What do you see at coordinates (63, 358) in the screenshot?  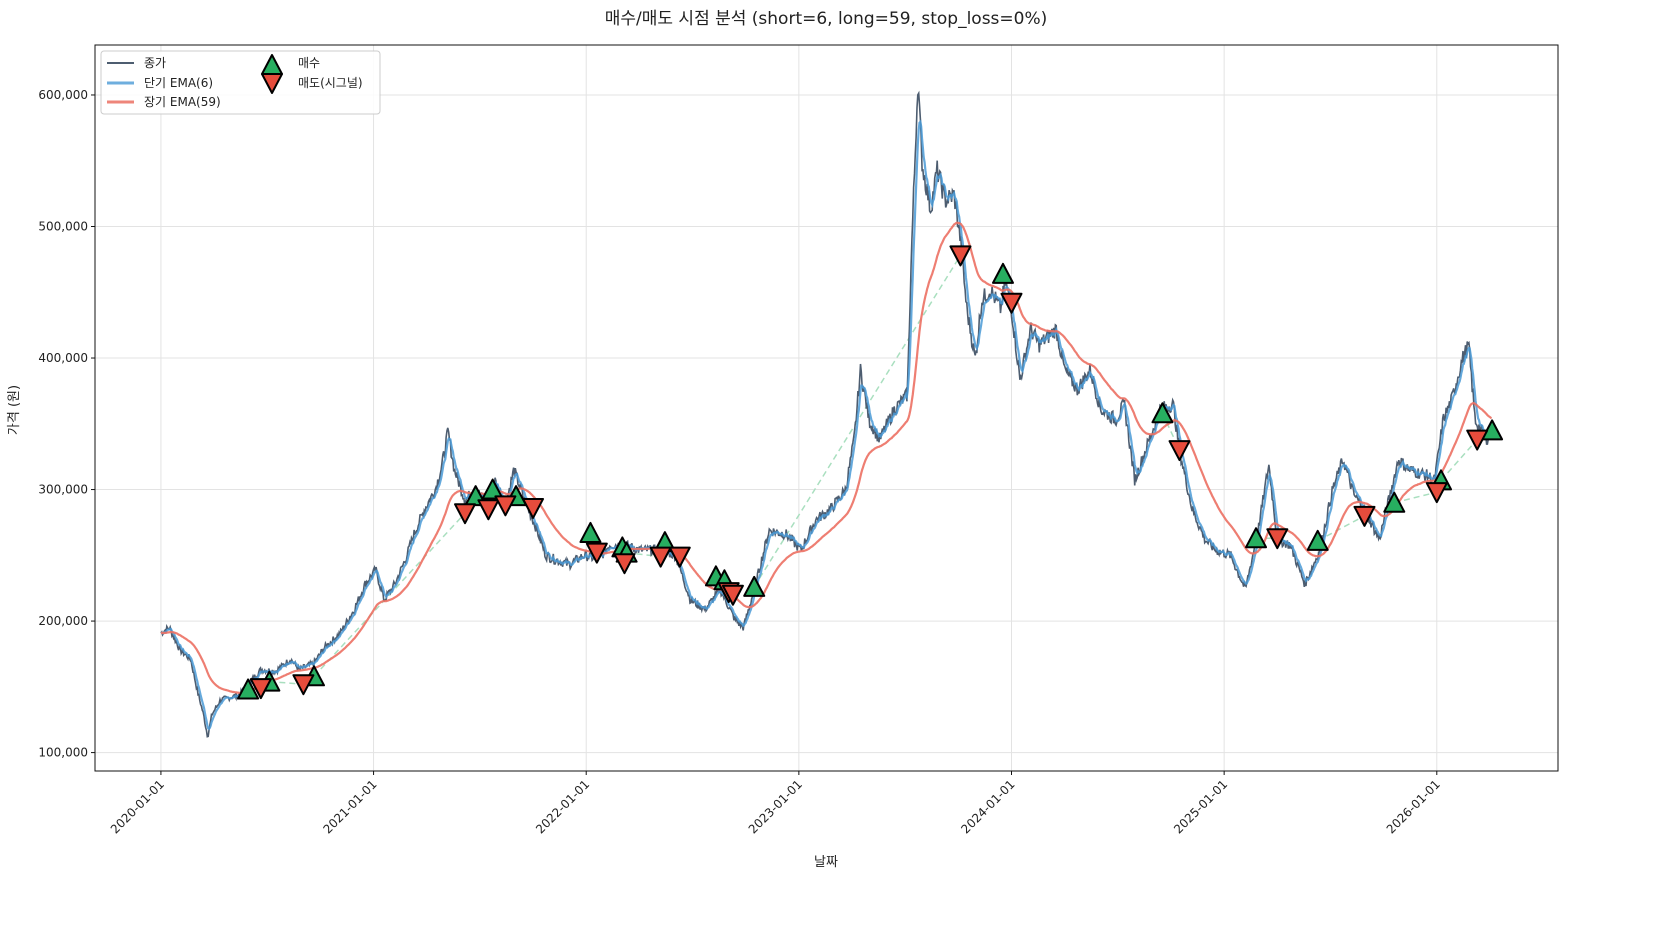 I see `y-tick-label: 400,000` at bounding box center [63, 358].